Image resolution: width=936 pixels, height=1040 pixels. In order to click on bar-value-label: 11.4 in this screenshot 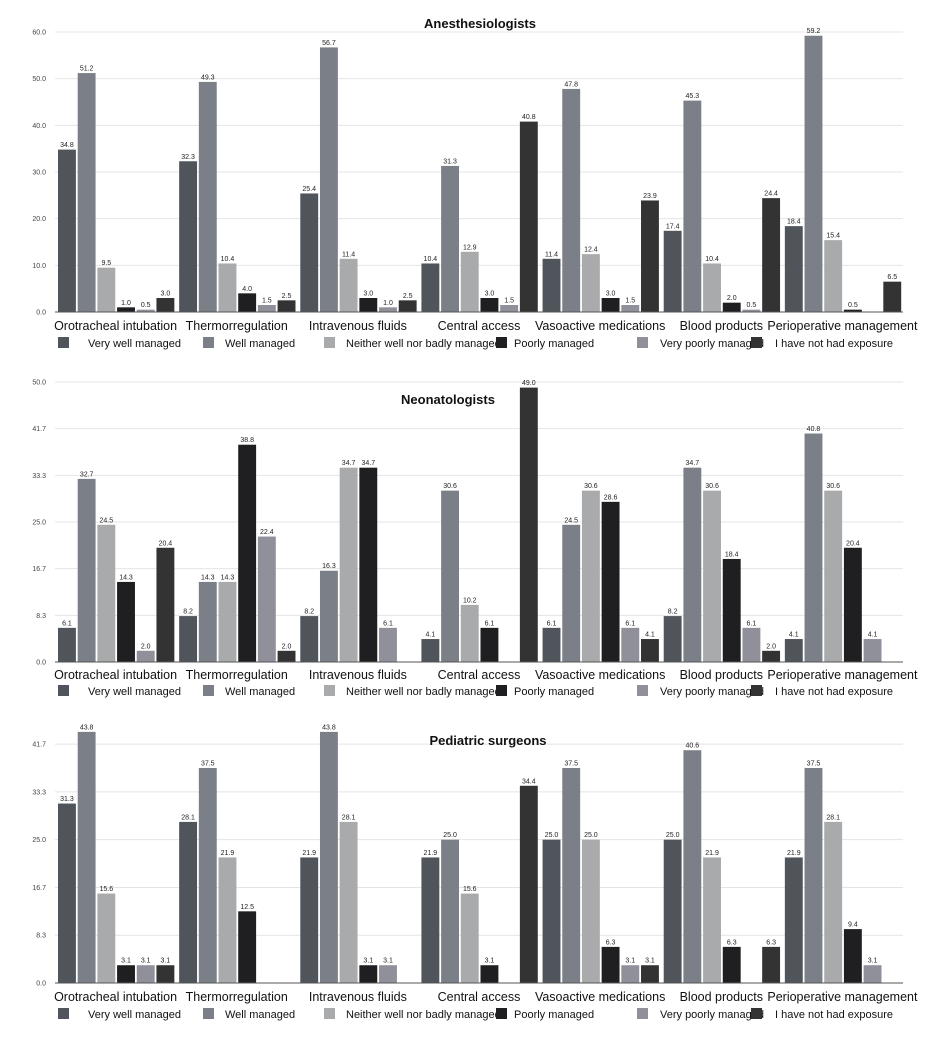, I will do `click(551, 254)`.